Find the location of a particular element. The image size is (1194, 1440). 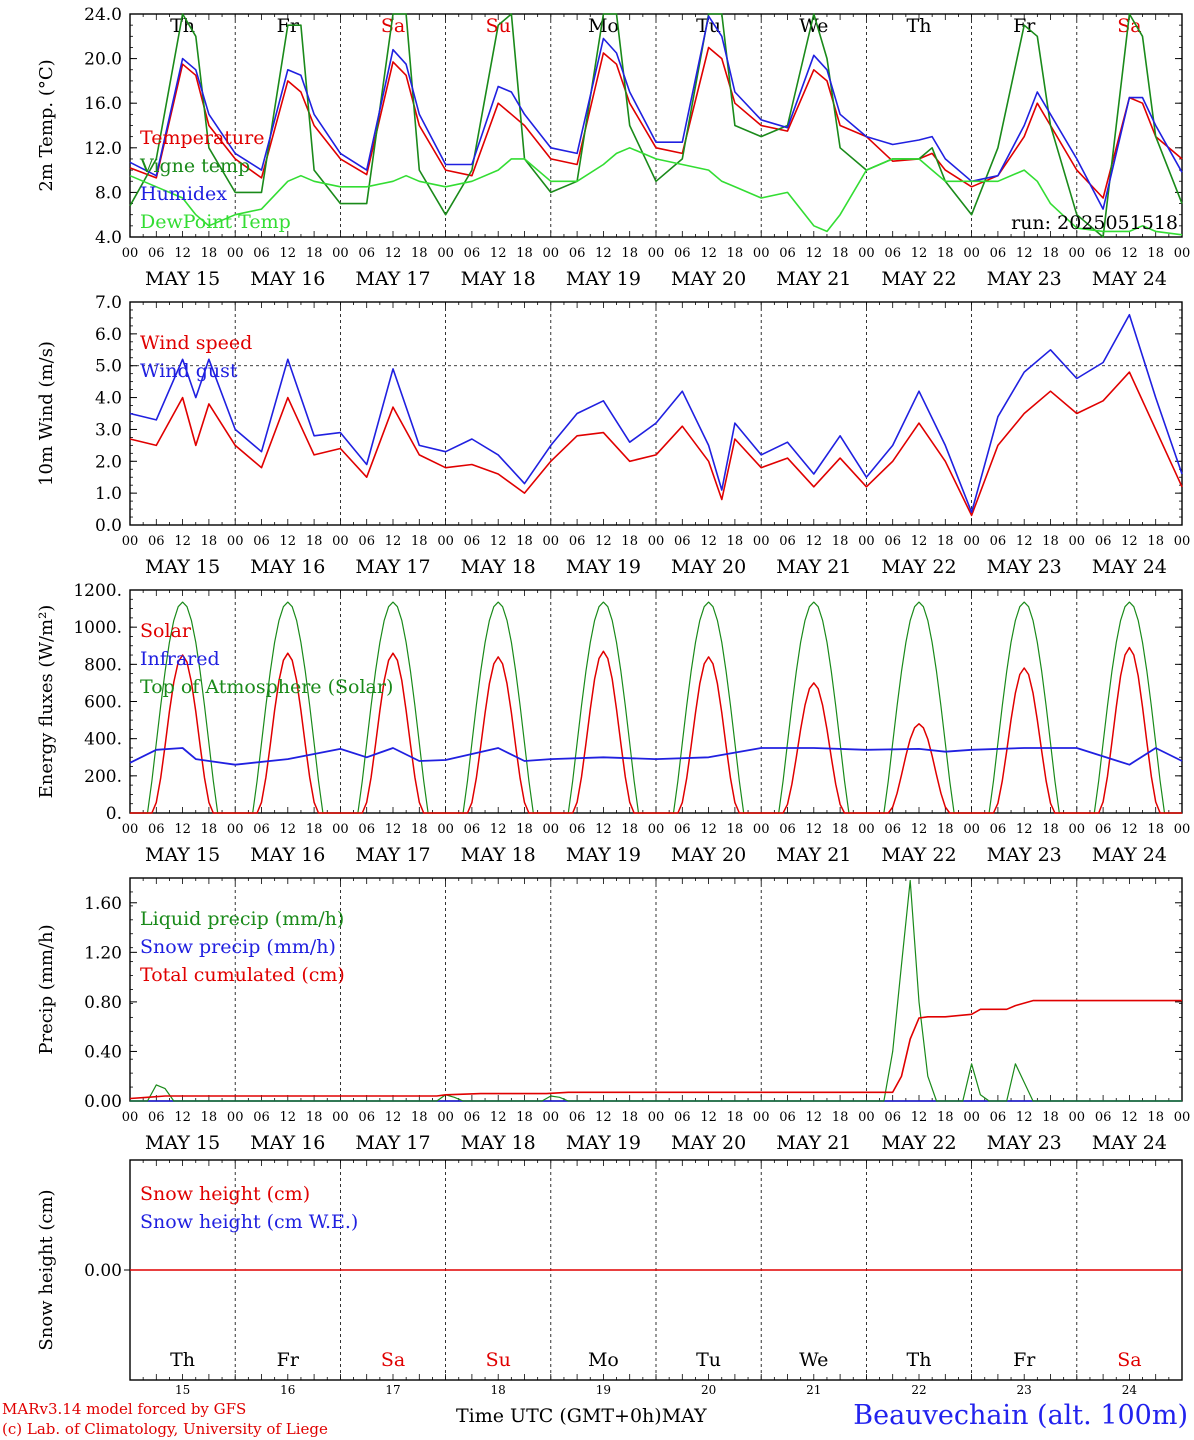

legend-entry: Infrared is located at coordinates (180, 659).